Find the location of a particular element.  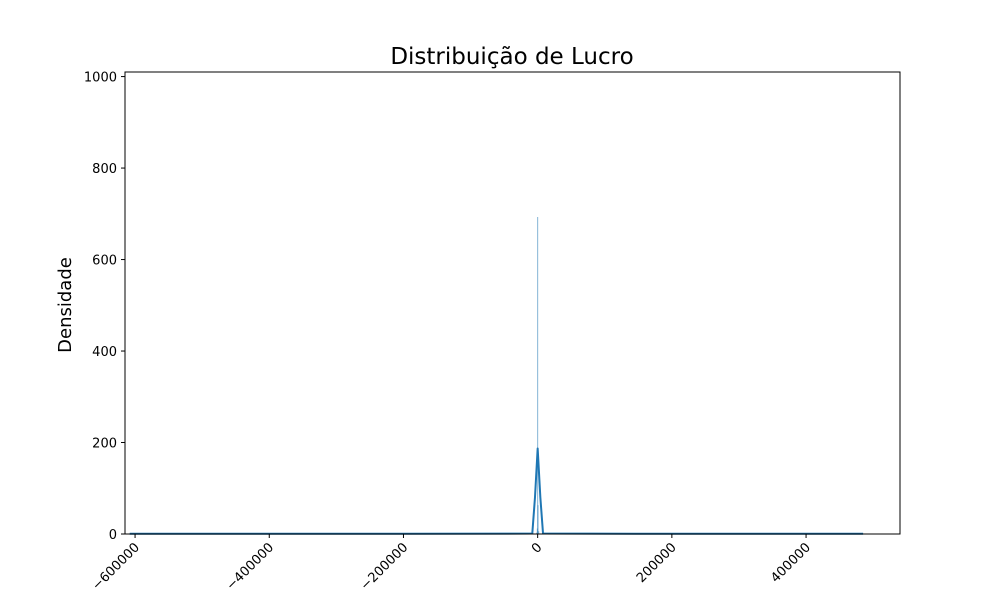

x-tick-label: 400000 is located at coordinates (791, 563).